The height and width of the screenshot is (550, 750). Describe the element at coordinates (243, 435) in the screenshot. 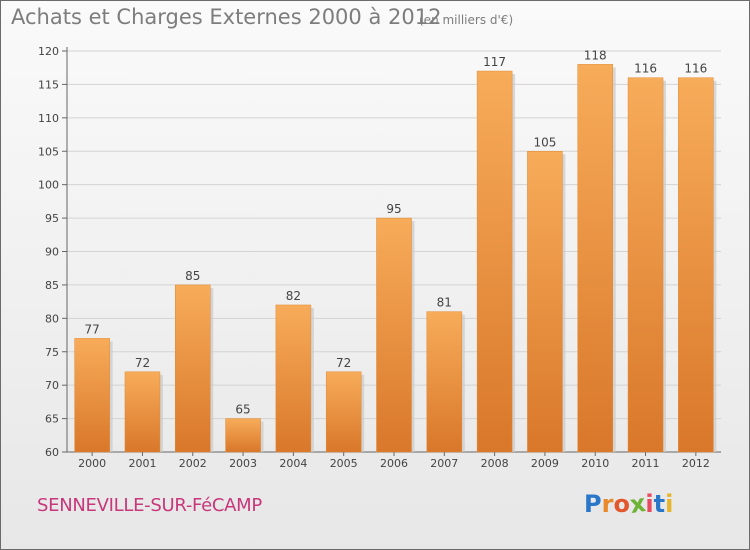

I see `bar-2003` at that location.